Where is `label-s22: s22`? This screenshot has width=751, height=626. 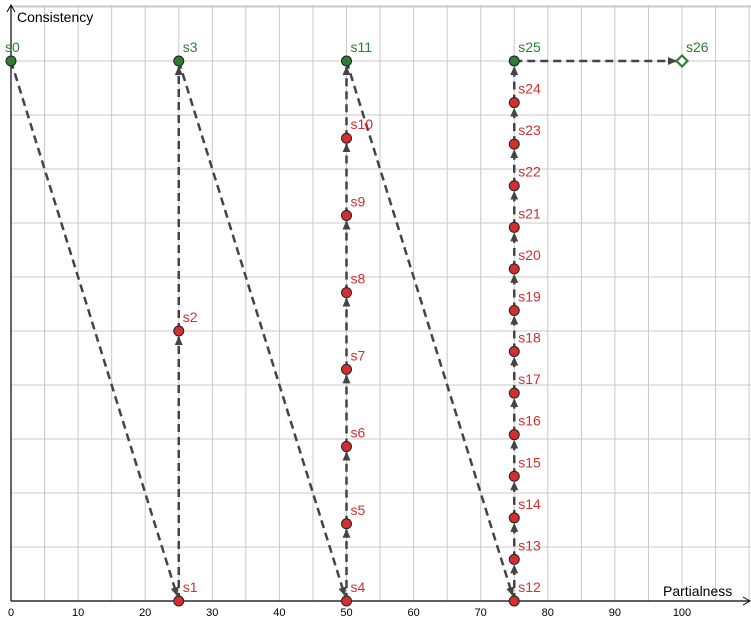
label-s22: s22 is located at coordinates (529, 172).